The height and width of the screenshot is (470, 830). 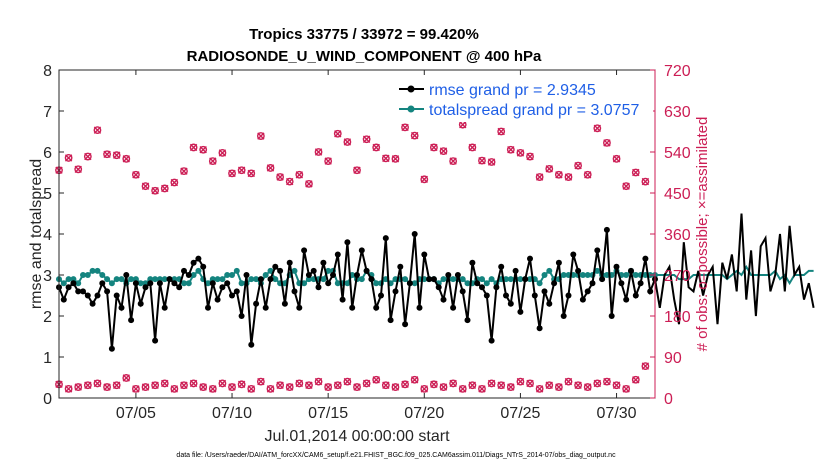 What do you see at coordinates (424, 413) in the screenshot?
I see `x-tick-label: 07/20` at bounding box center [424, 413].